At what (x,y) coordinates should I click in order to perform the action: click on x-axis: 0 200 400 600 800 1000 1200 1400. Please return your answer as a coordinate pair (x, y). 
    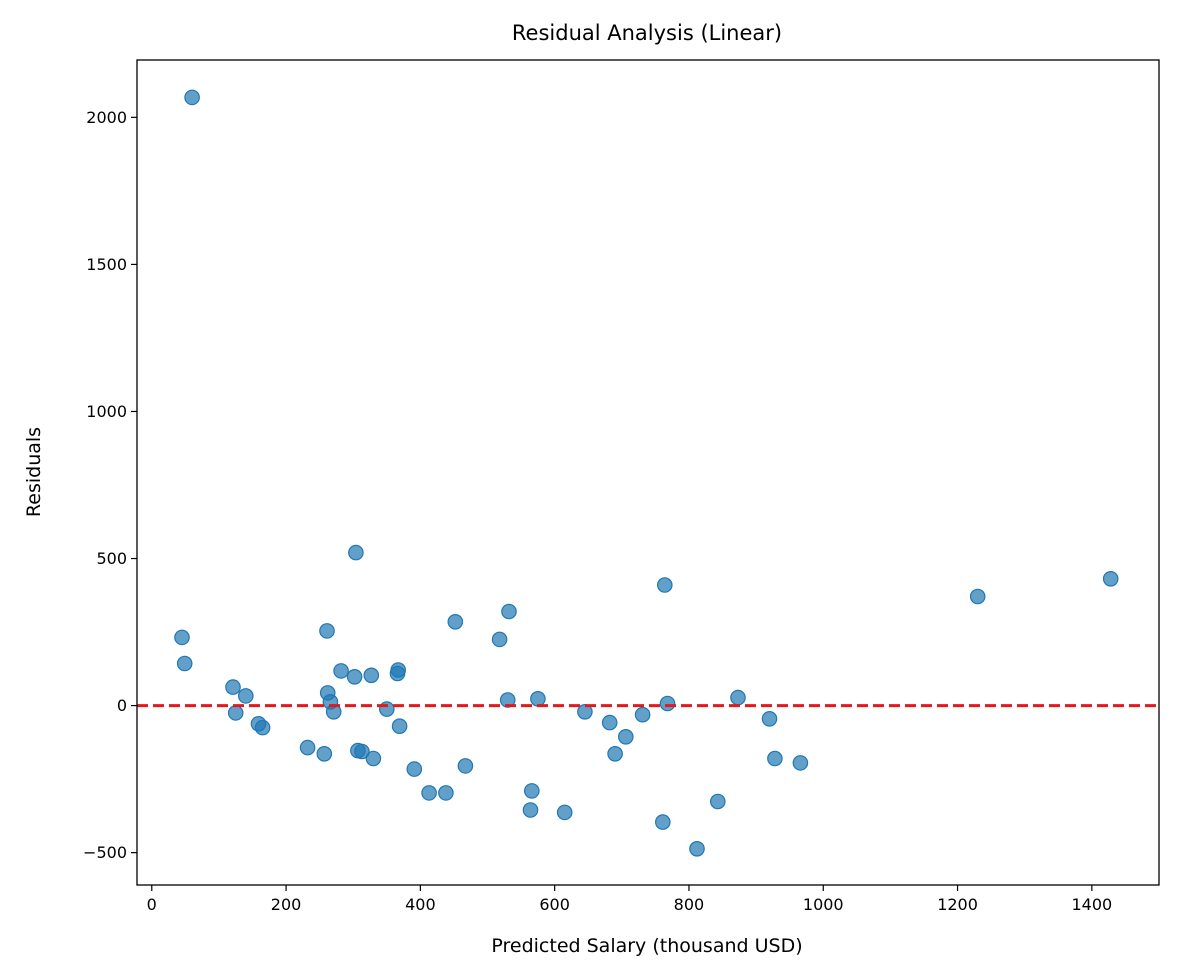
    Looking at the image, I should click on (629, 899).